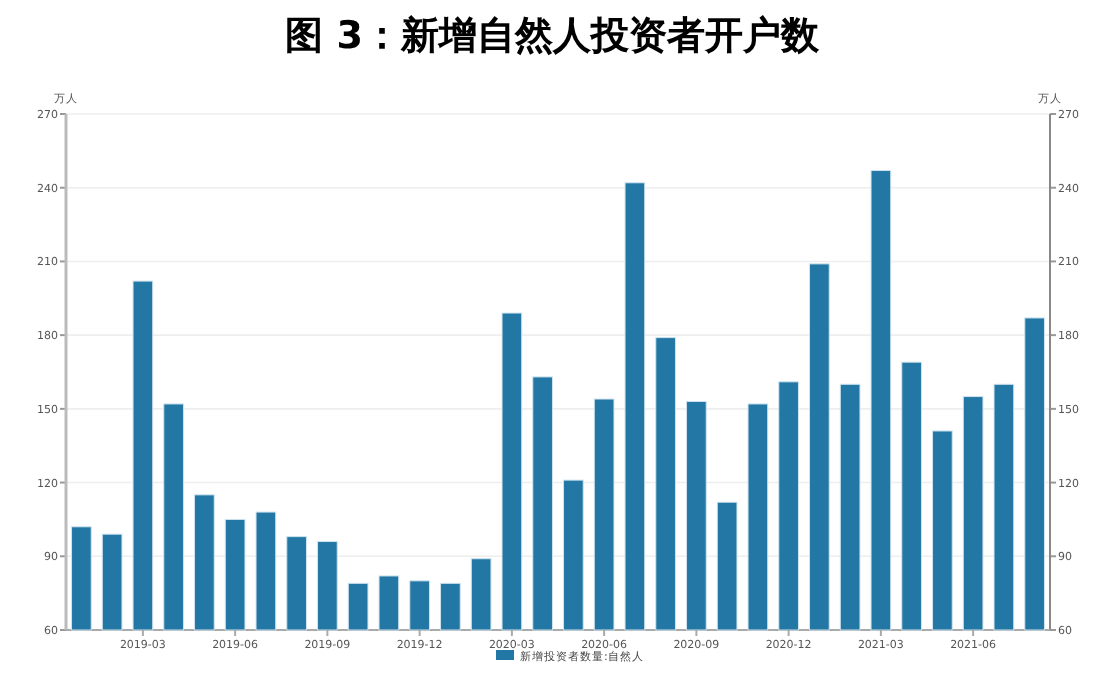 The height and width of the screenshot is (700, 1104). I want to click on title: 图 3：新增自然人投资者开户数, so click(552, 36).